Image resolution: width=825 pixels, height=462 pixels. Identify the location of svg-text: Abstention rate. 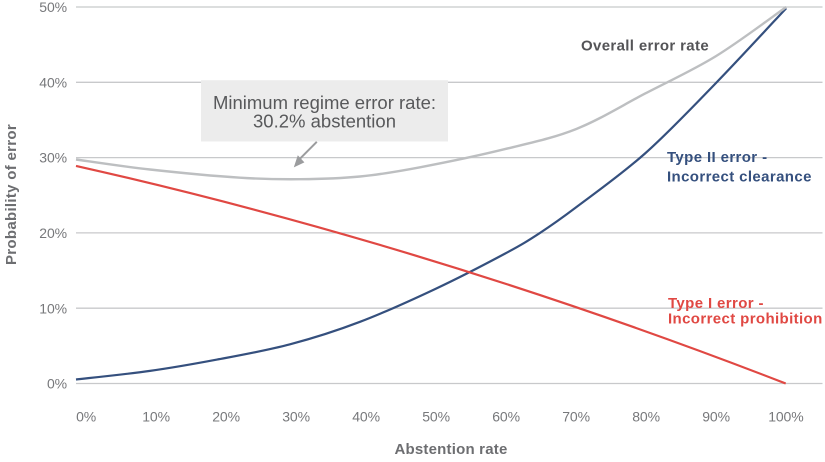
(450, 449).